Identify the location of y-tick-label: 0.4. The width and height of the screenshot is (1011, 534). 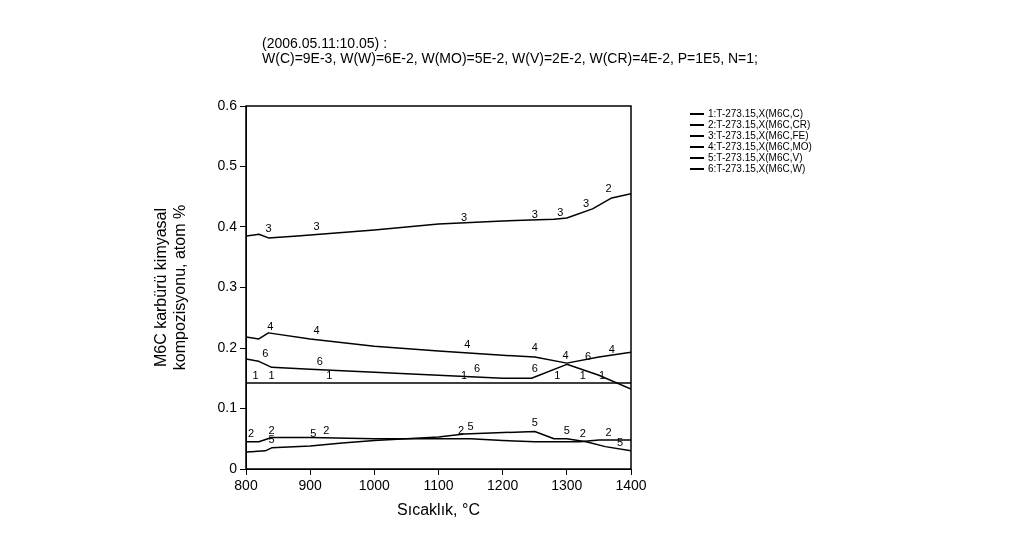
(227, 225).